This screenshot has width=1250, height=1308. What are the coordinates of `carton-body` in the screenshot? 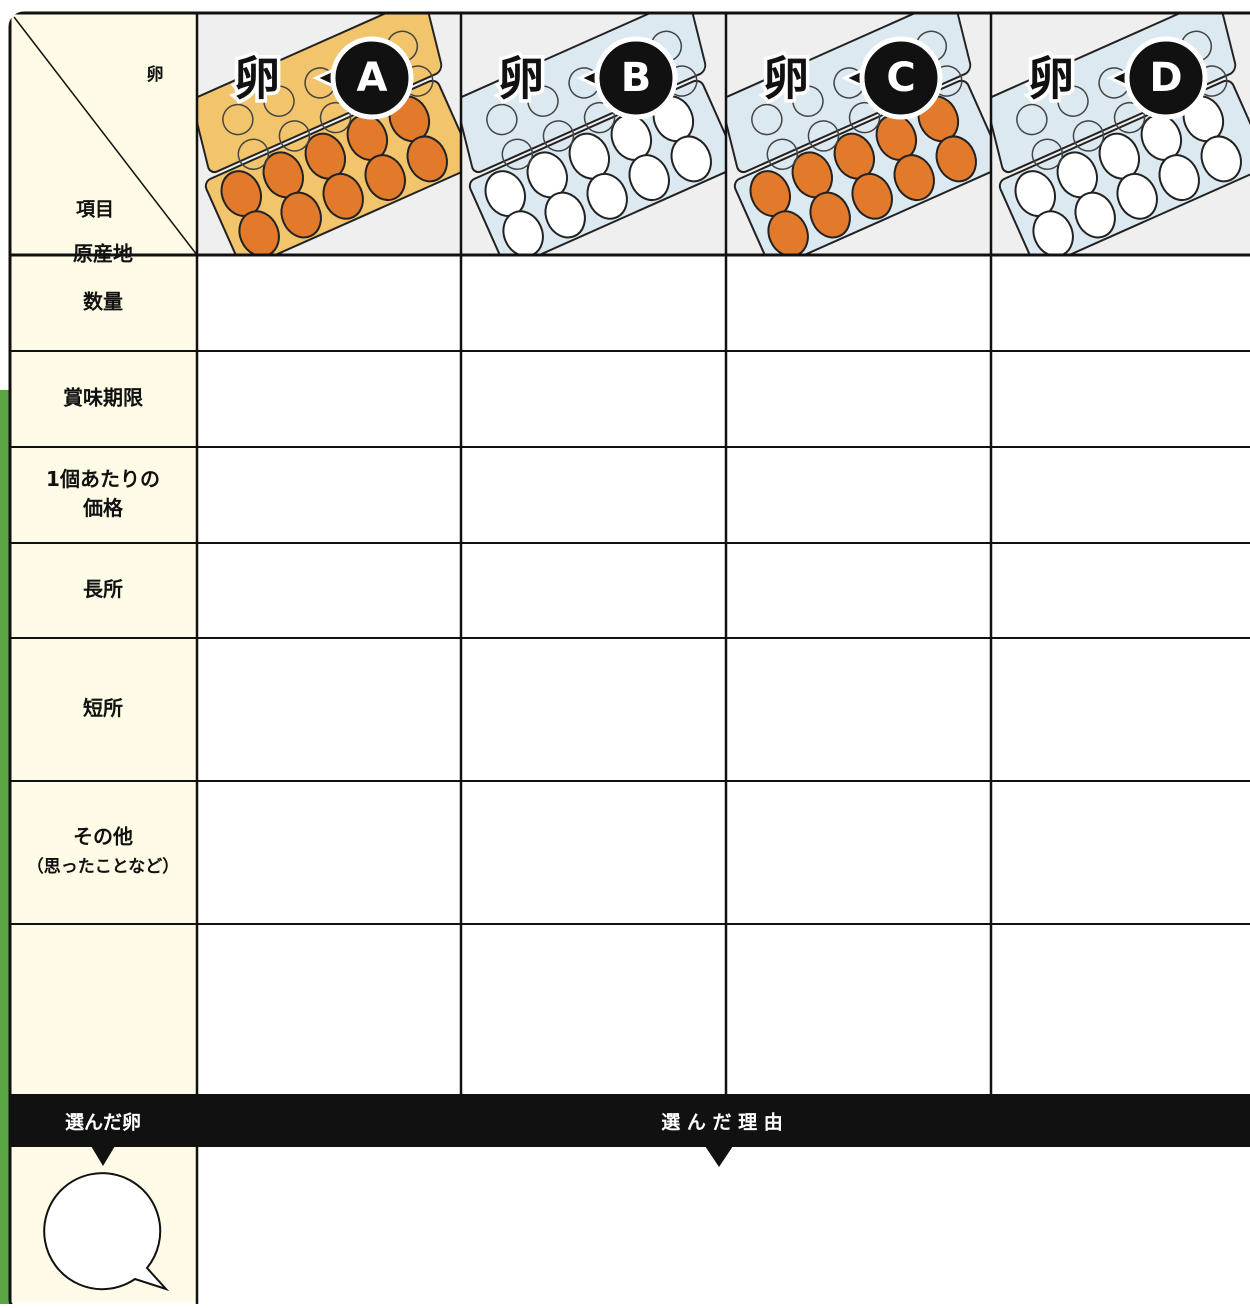 It's located at (1120, 134).